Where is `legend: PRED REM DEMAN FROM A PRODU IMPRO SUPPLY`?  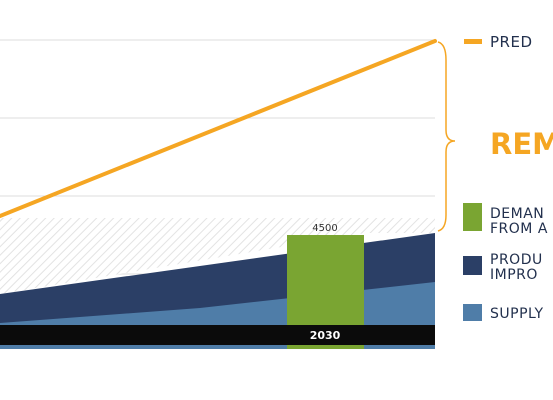
legend: PRED REM DEMAN FROM A PRODU IMPRO SUPPLY is located at coordinates (508, 177).